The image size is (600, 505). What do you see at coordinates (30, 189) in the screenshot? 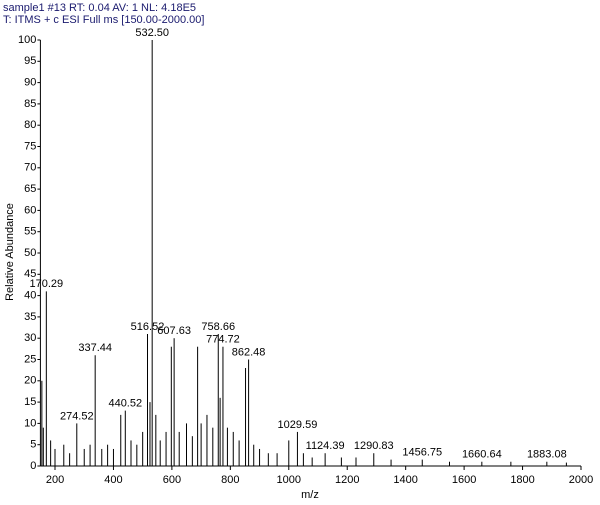
I see `y-tick-label: 65` at bounding box center [30, 189].